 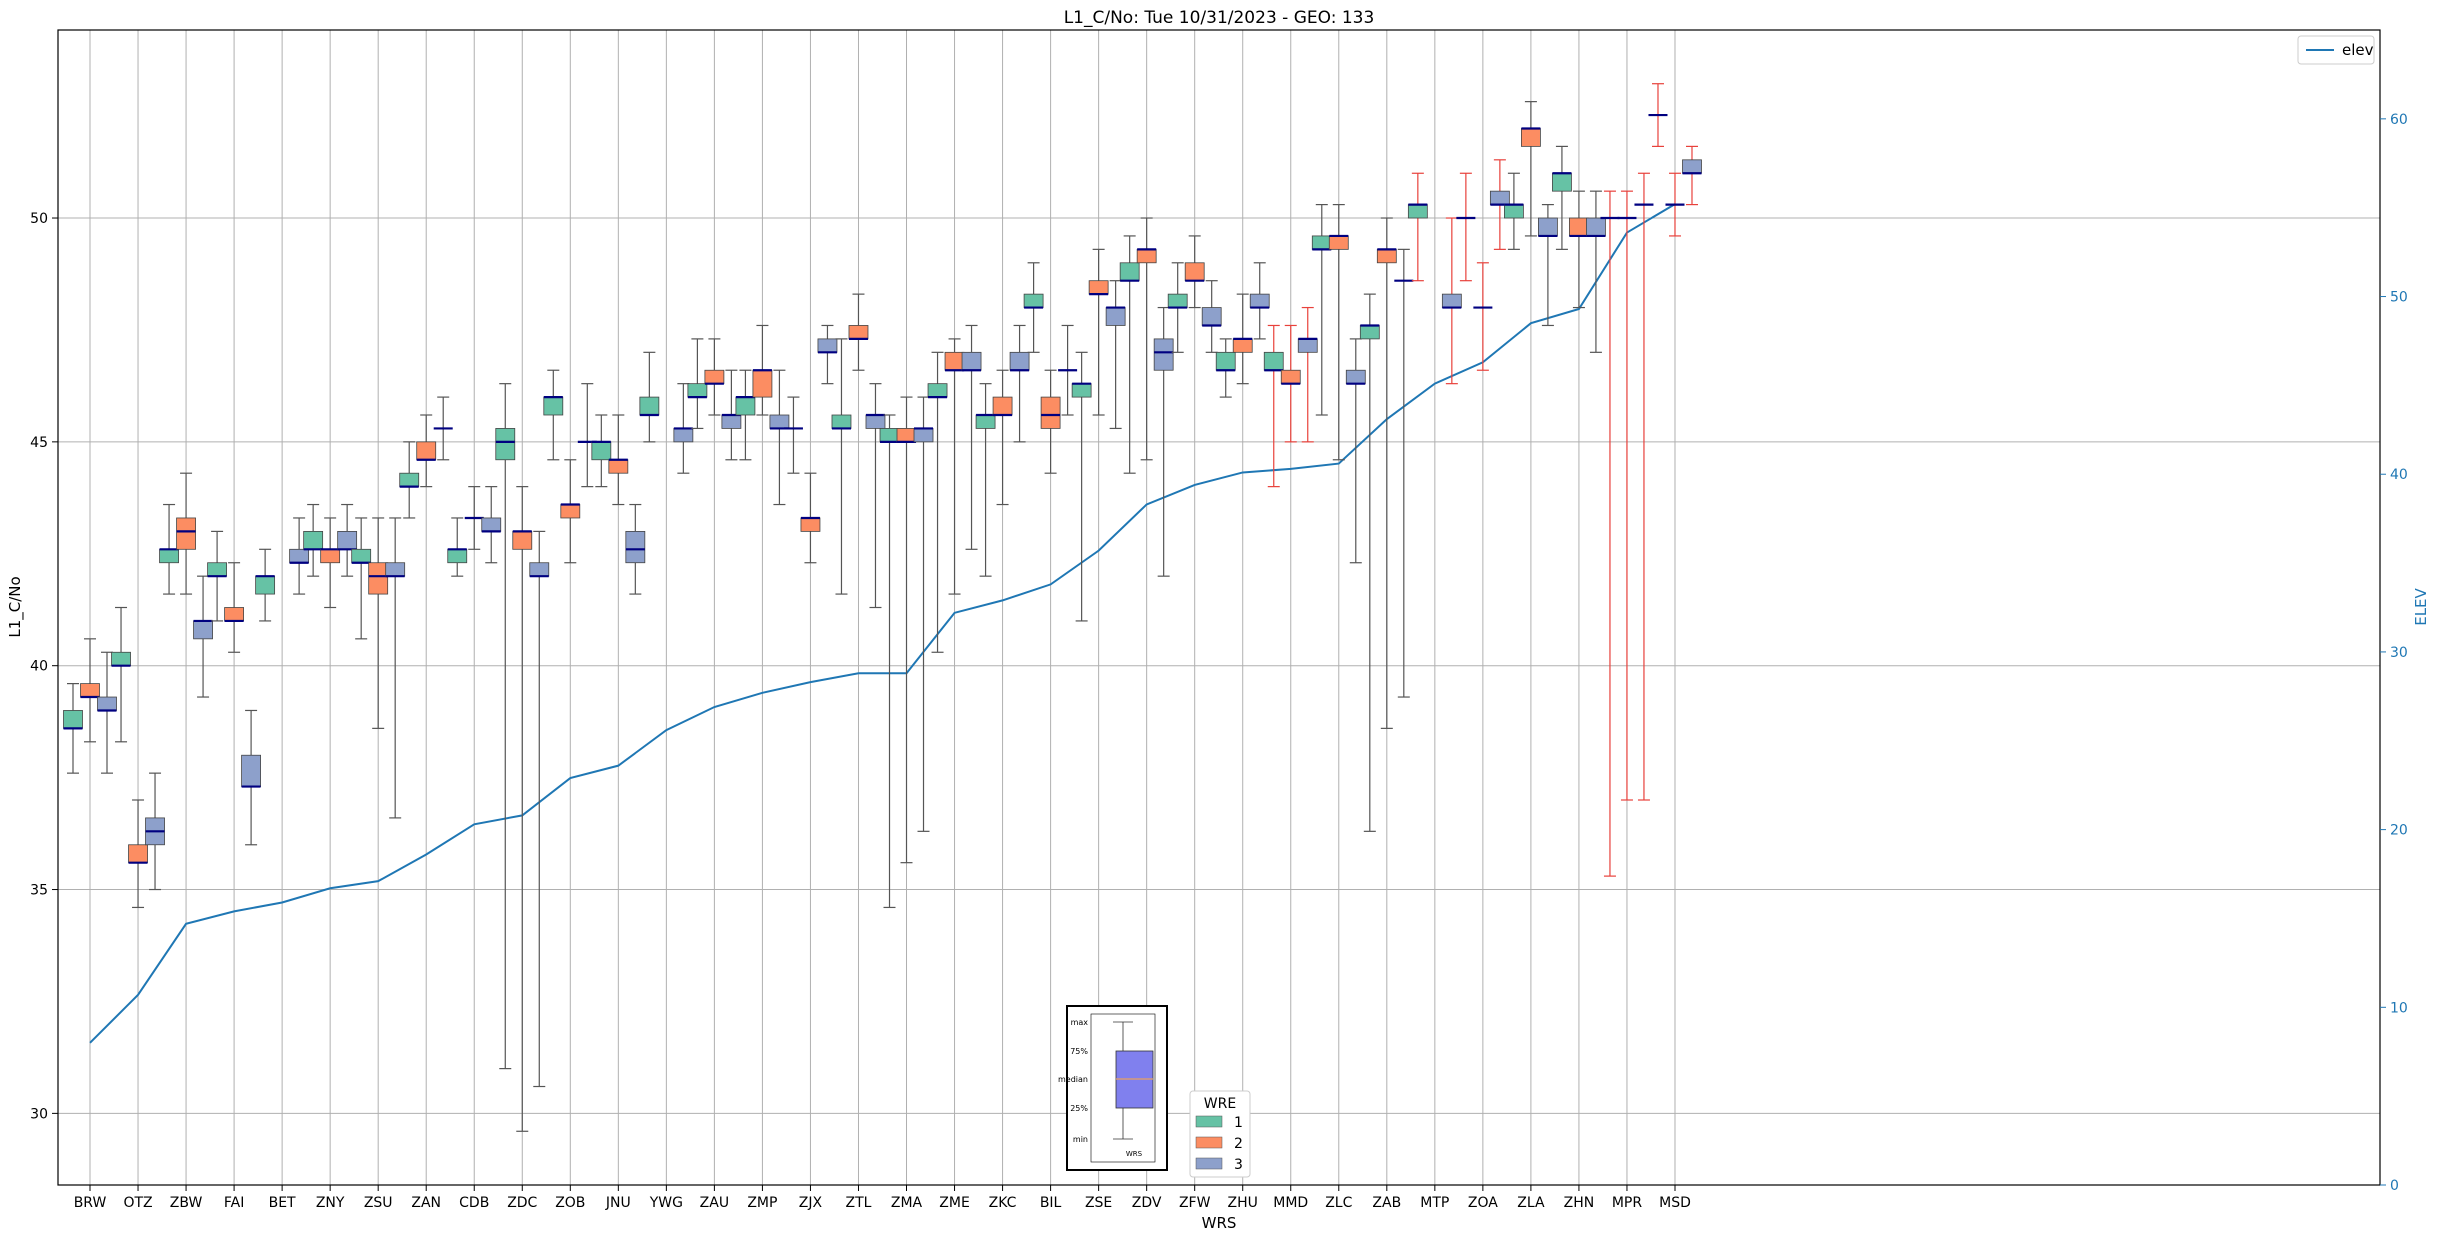 I want to click on box-bet-wre3, so click(x=299, y=556).